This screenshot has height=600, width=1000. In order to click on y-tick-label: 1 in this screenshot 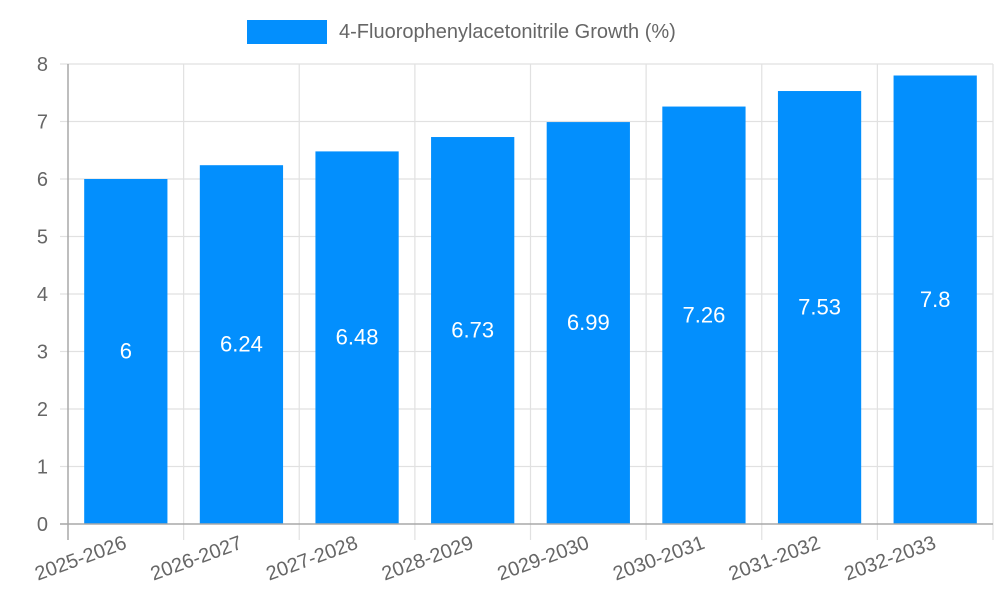, I will do `click(42, 468)`.